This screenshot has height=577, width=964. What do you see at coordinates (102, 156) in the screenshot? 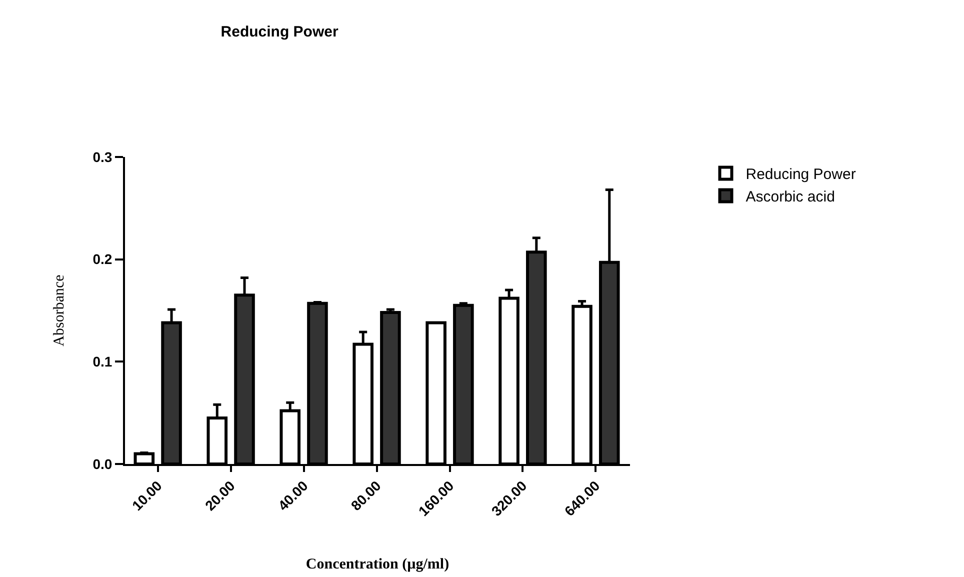
I see `y-tick-label: 0.3` at bounding box center [102, 156].